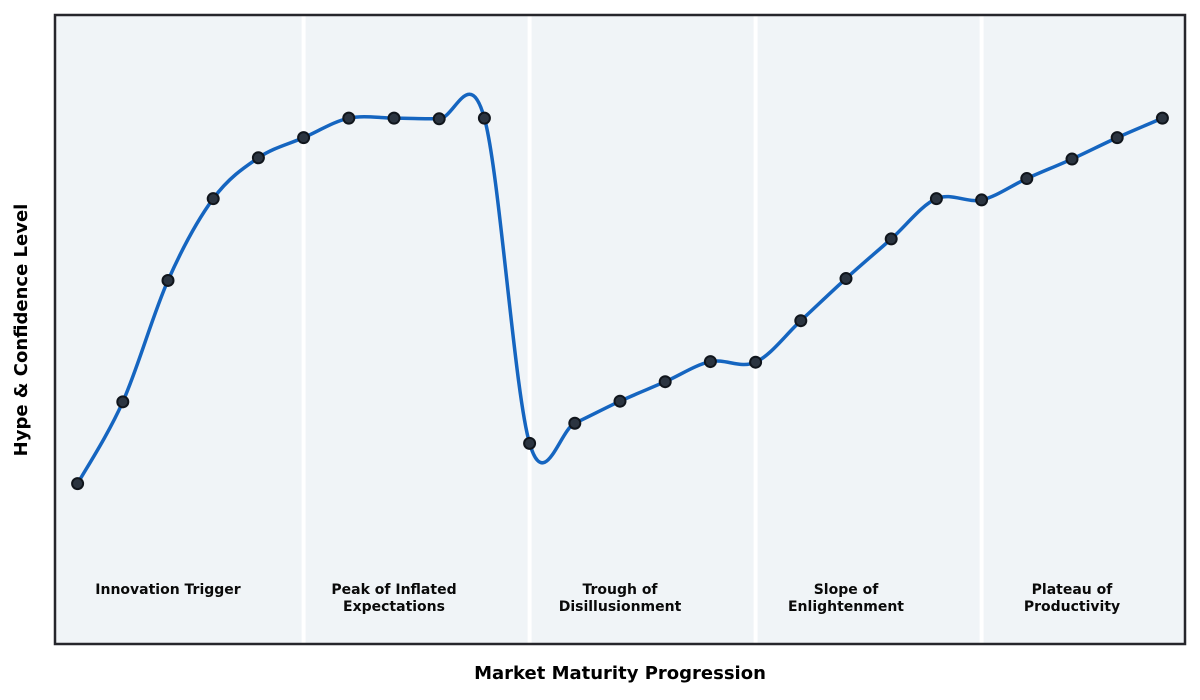 The image size is (1200, 700). What do you see at coordinates (620, 673) in the screenshot?
I see `x-axis-label: Market Maturity Progression` at bounding box center [620, 673].